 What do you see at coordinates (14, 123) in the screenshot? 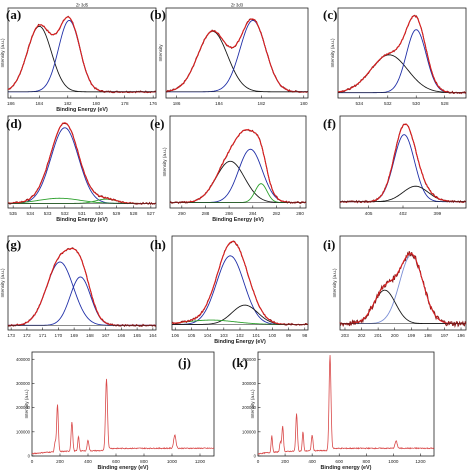
I see `panel-label: (d)` at bounding box center [14, 123].